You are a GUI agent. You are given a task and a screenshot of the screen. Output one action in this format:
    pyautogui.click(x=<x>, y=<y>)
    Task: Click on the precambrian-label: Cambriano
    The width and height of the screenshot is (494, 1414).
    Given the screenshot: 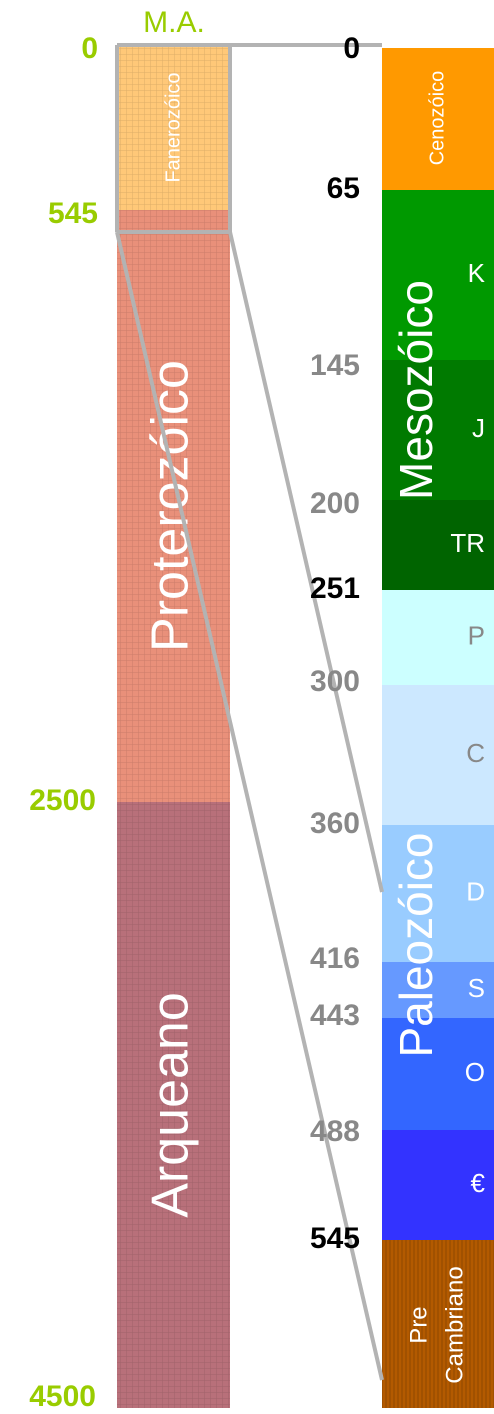 What is the action you would take?
    pyautogui.click(x=454, y=1324)
    